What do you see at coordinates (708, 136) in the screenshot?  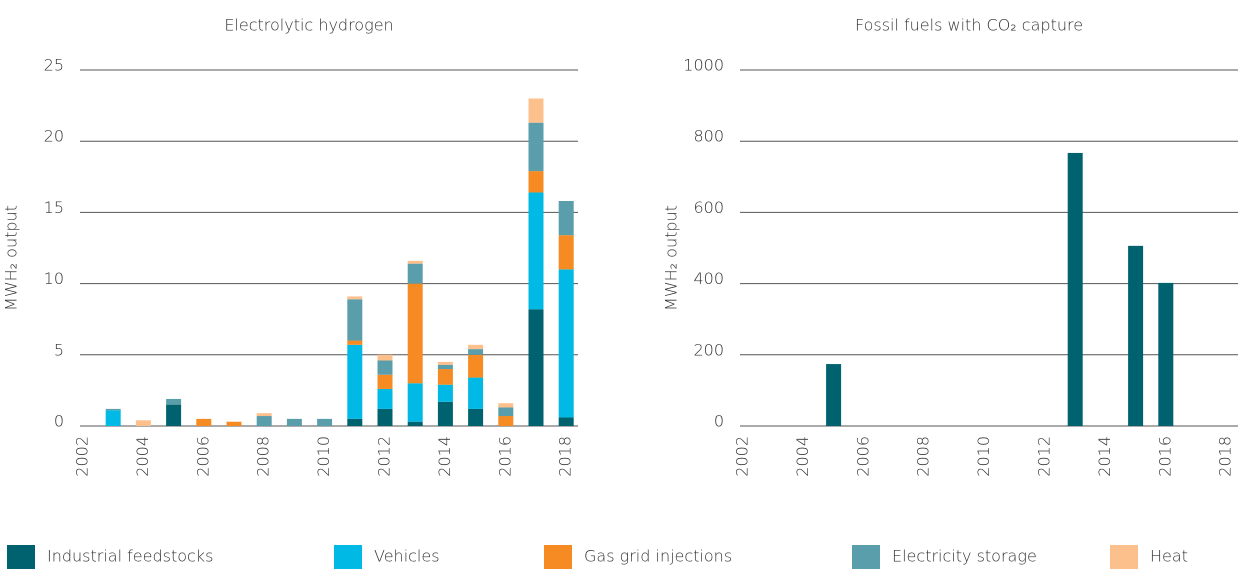 I see `y-tick-label: 800` at bounding box center [708, 136].